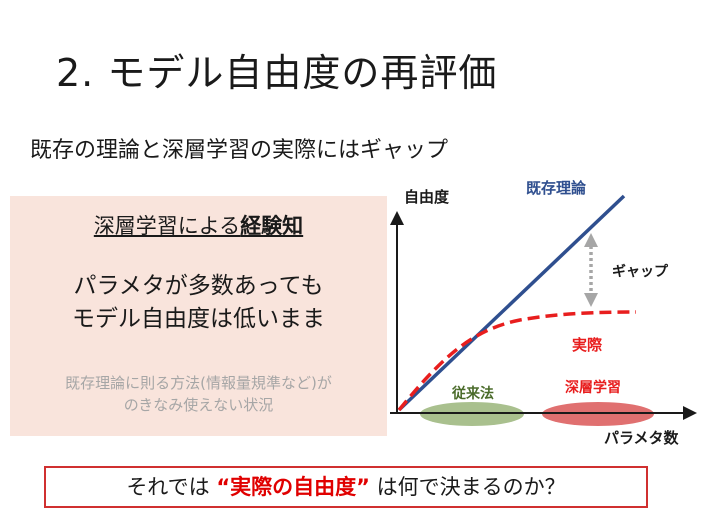  What do you see at coordinates (171, 487) in the screenshot?
I see `question-prefix: それでは` at bounding box center [171, 487].